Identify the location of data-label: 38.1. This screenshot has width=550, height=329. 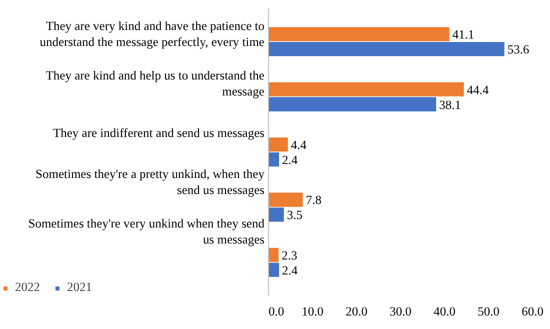
(450, 105).